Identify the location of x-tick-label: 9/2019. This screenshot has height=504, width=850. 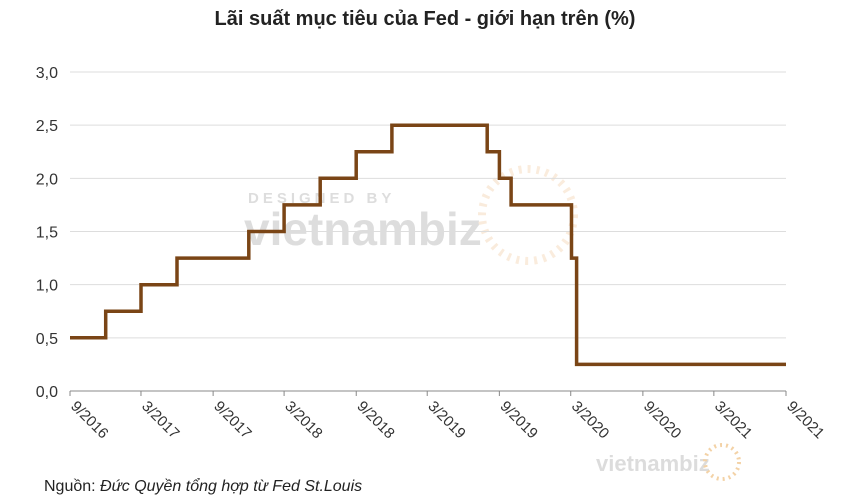
(519, 420).